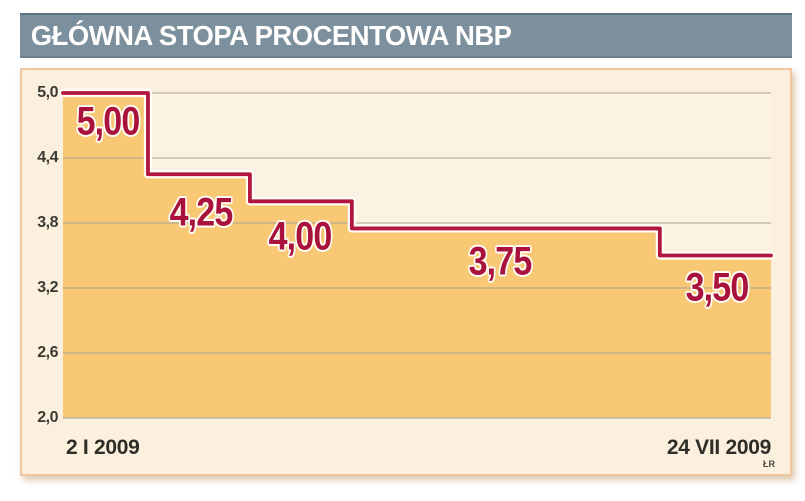 The height and width of the screenshot is (501, 805). What do you see at coordinates (769, 464) in the screenshot?
I see `author-credit: ŁR` at bounding box center [769, 464].